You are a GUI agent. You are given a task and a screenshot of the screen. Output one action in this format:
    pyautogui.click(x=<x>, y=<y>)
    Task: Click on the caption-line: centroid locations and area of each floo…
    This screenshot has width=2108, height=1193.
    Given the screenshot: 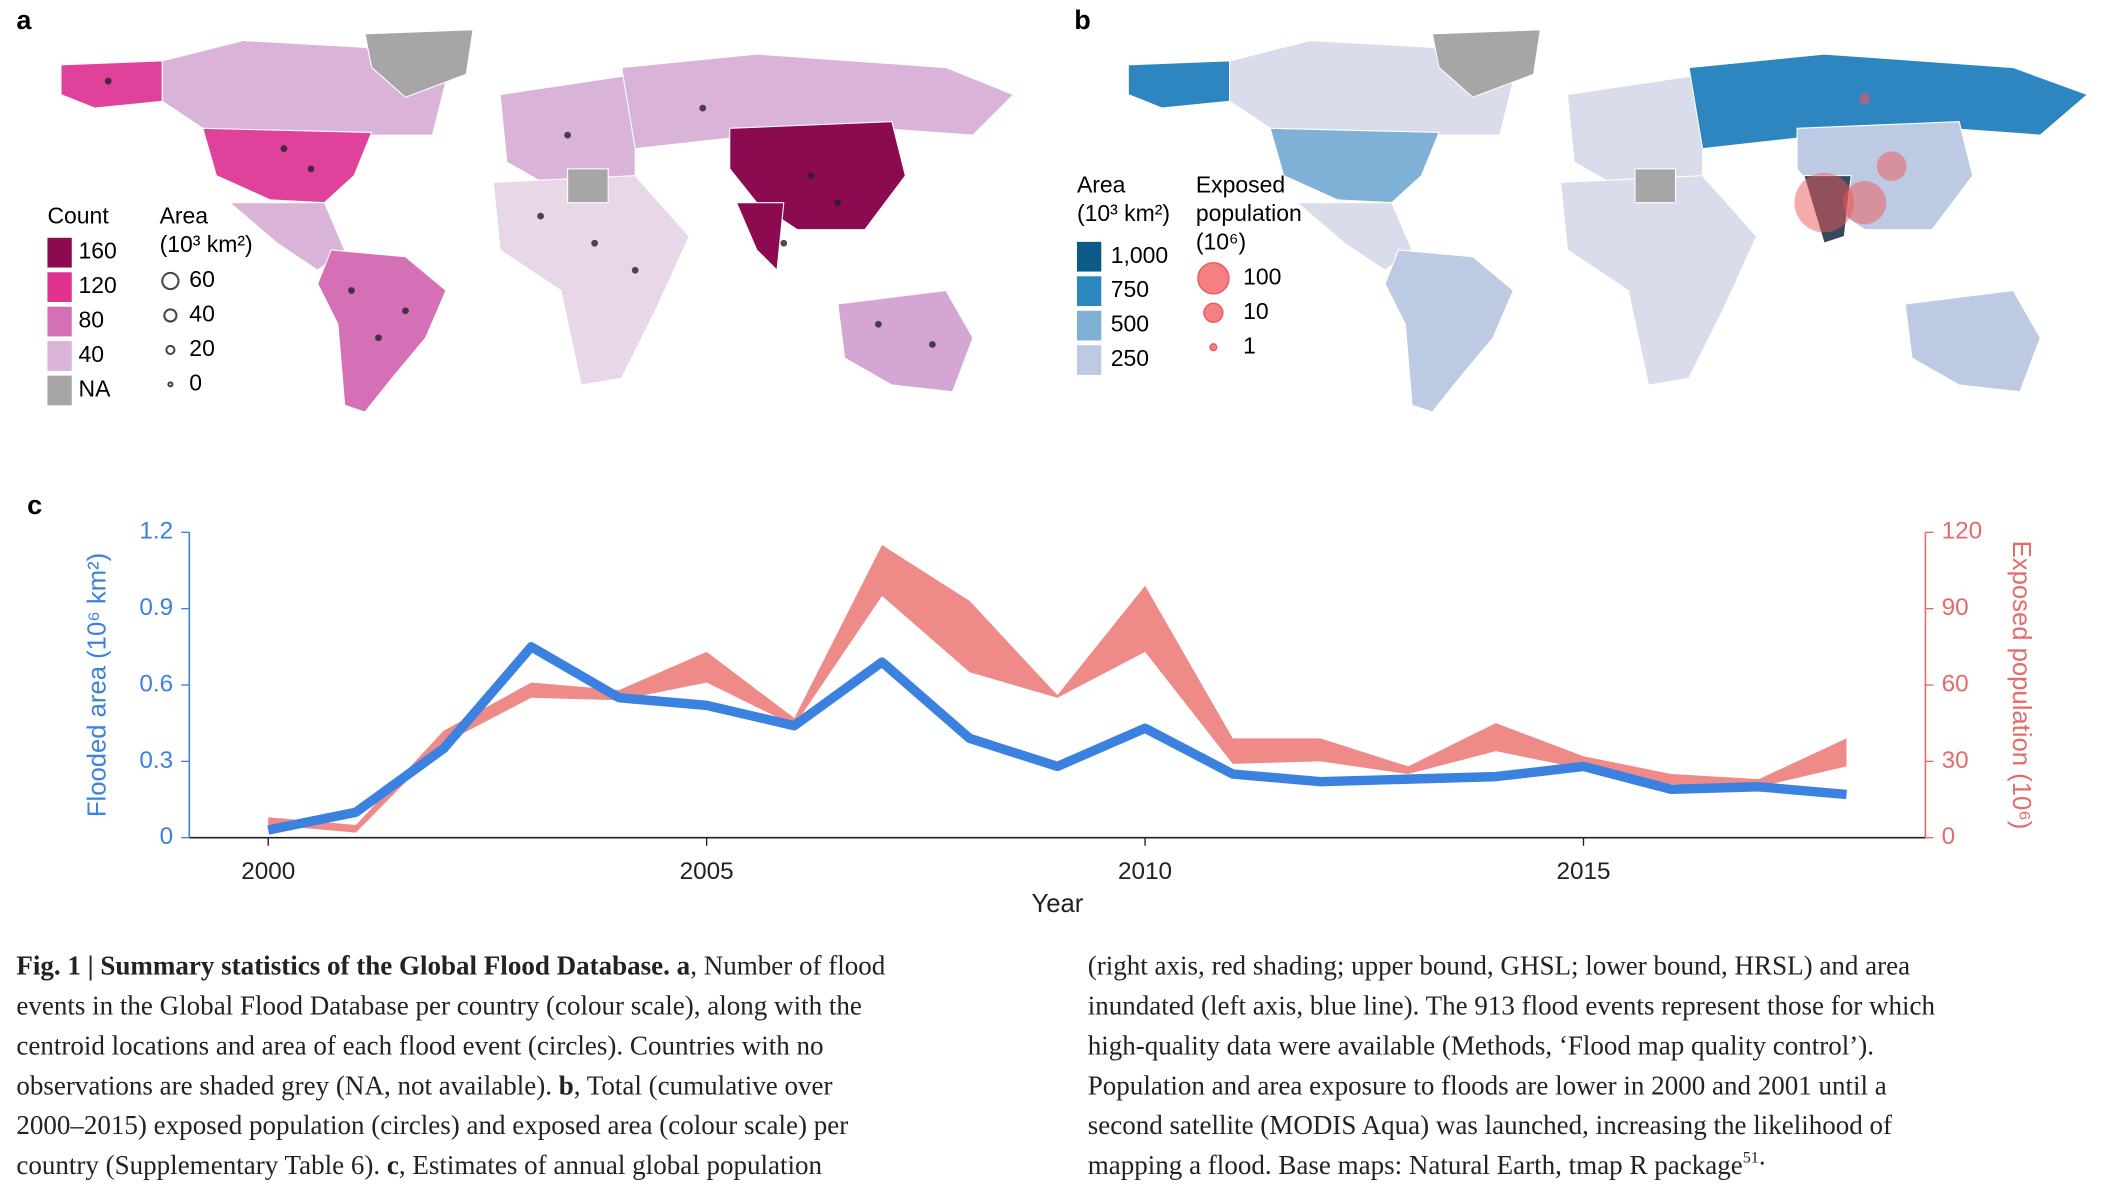 What is the action you would take?
    pyautogui.click(x=419, y=1046)
    